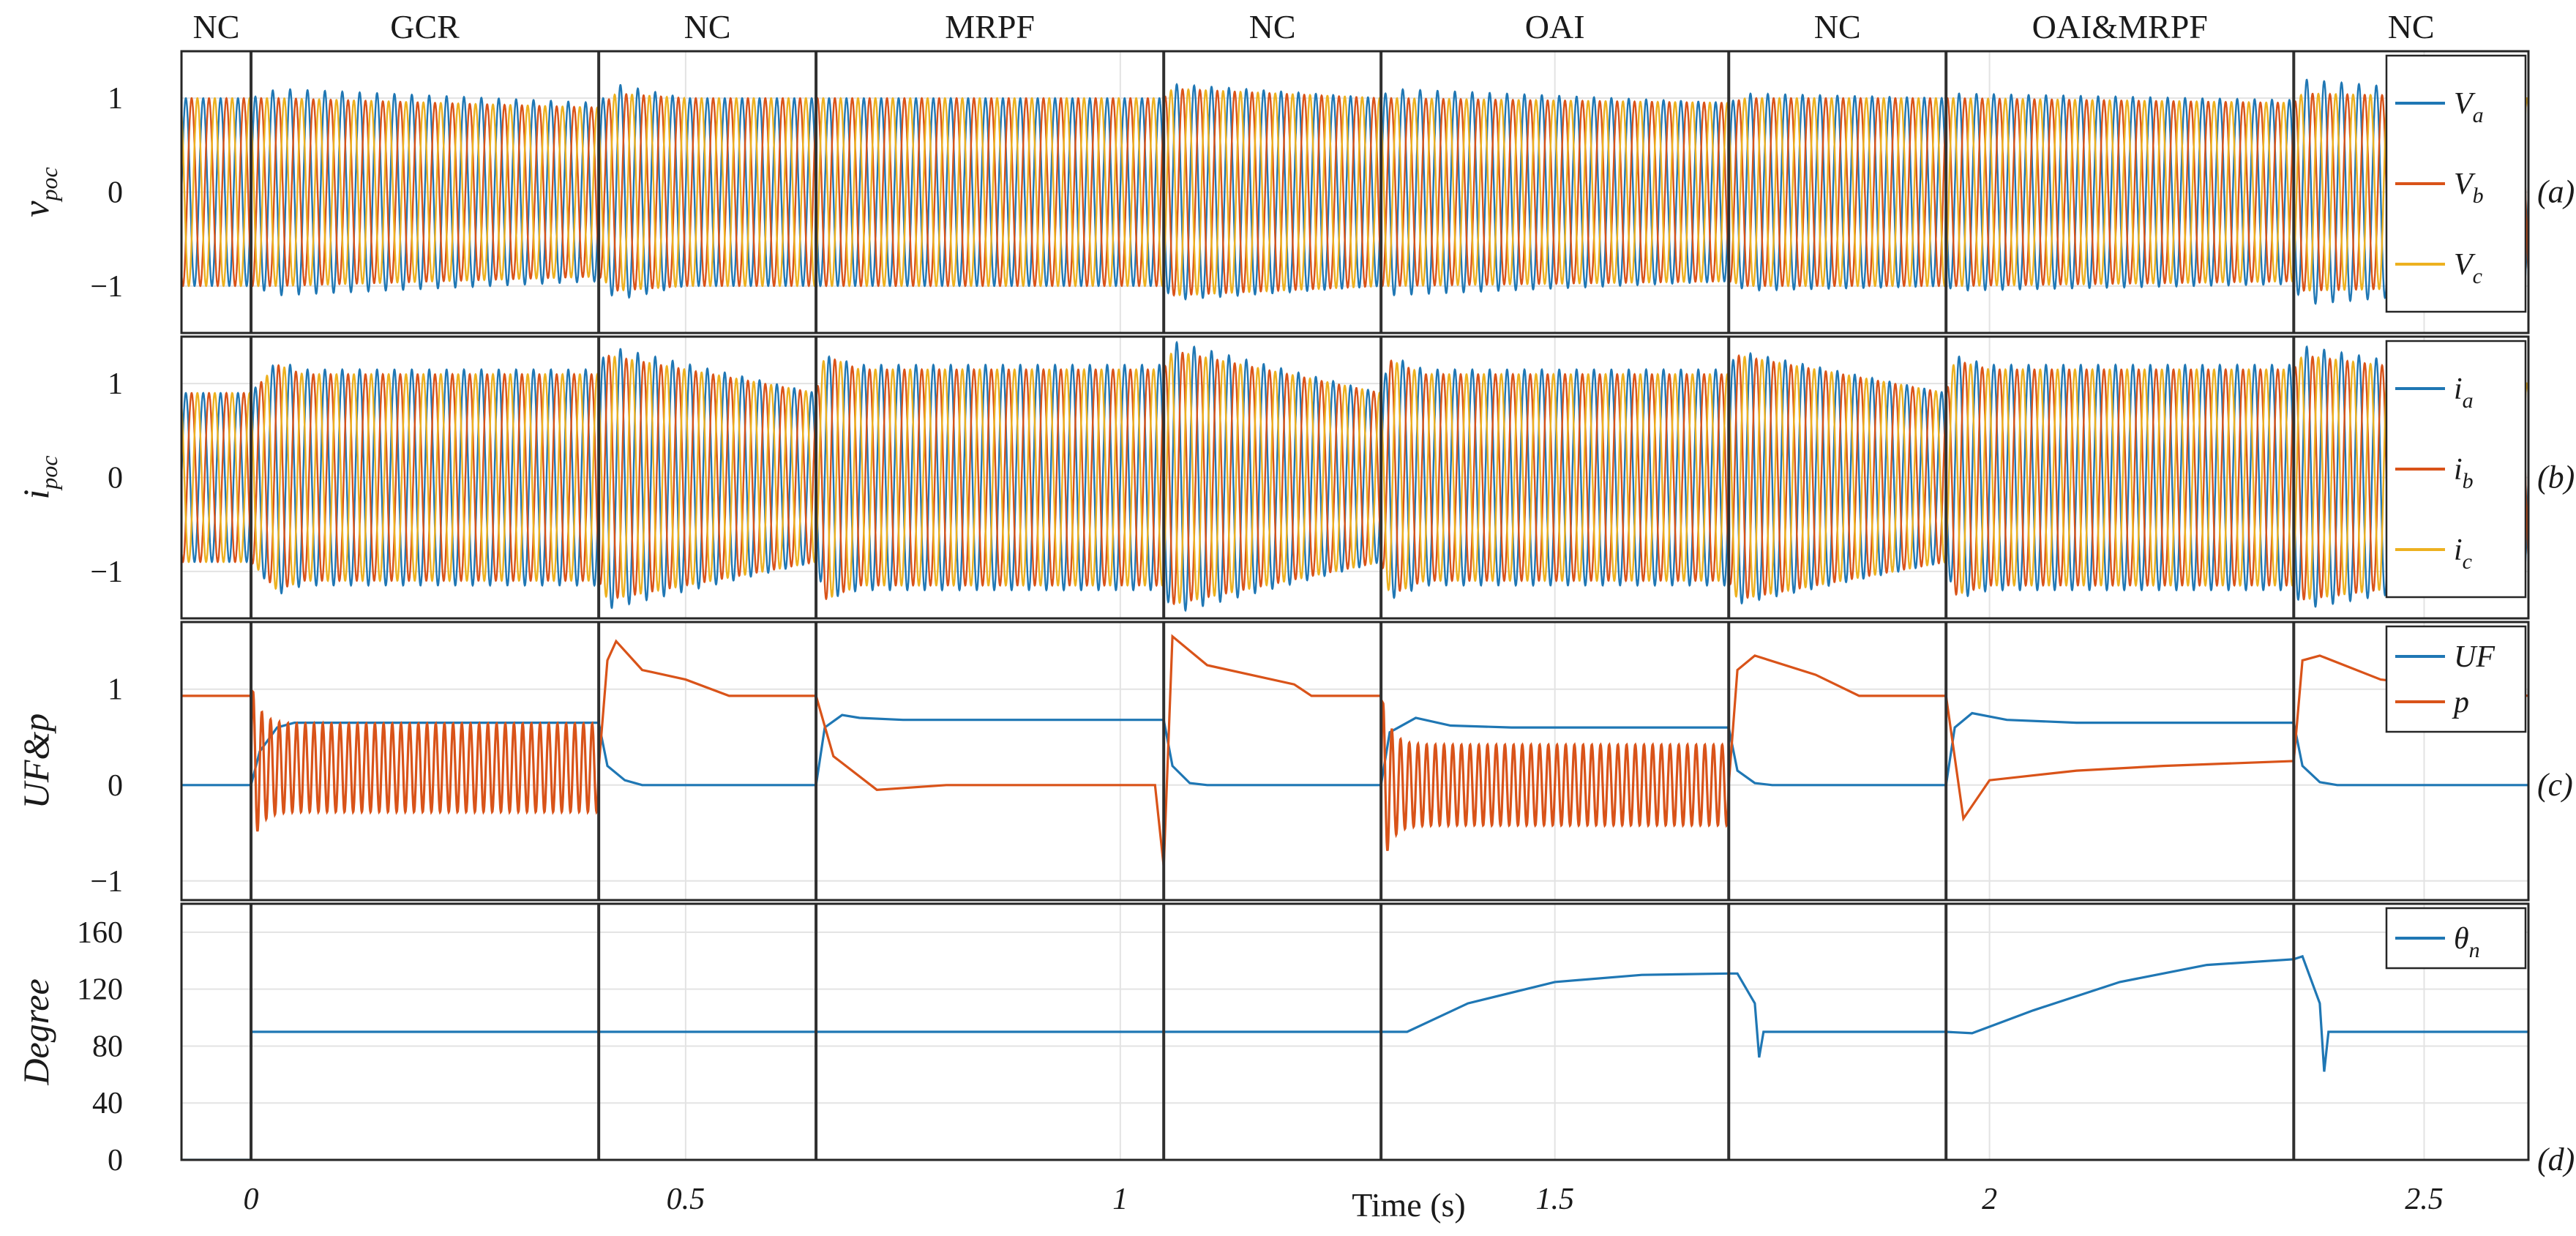 The height and width of the screenshot is (1236, 2576). I want to click on x-tick-label: 0, so click(251, 1199).